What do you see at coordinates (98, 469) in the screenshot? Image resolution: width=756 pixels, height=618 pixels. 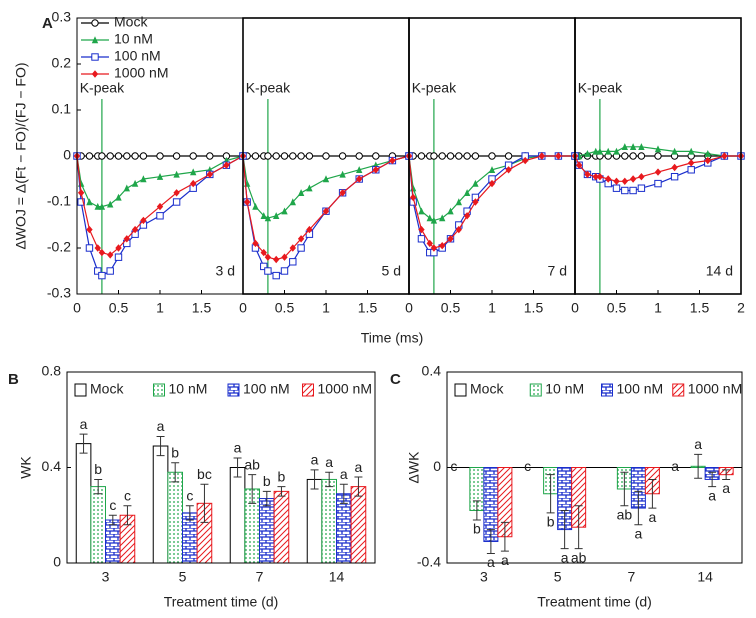 I see `significance-letter: b` at bounding box center [98, 469].